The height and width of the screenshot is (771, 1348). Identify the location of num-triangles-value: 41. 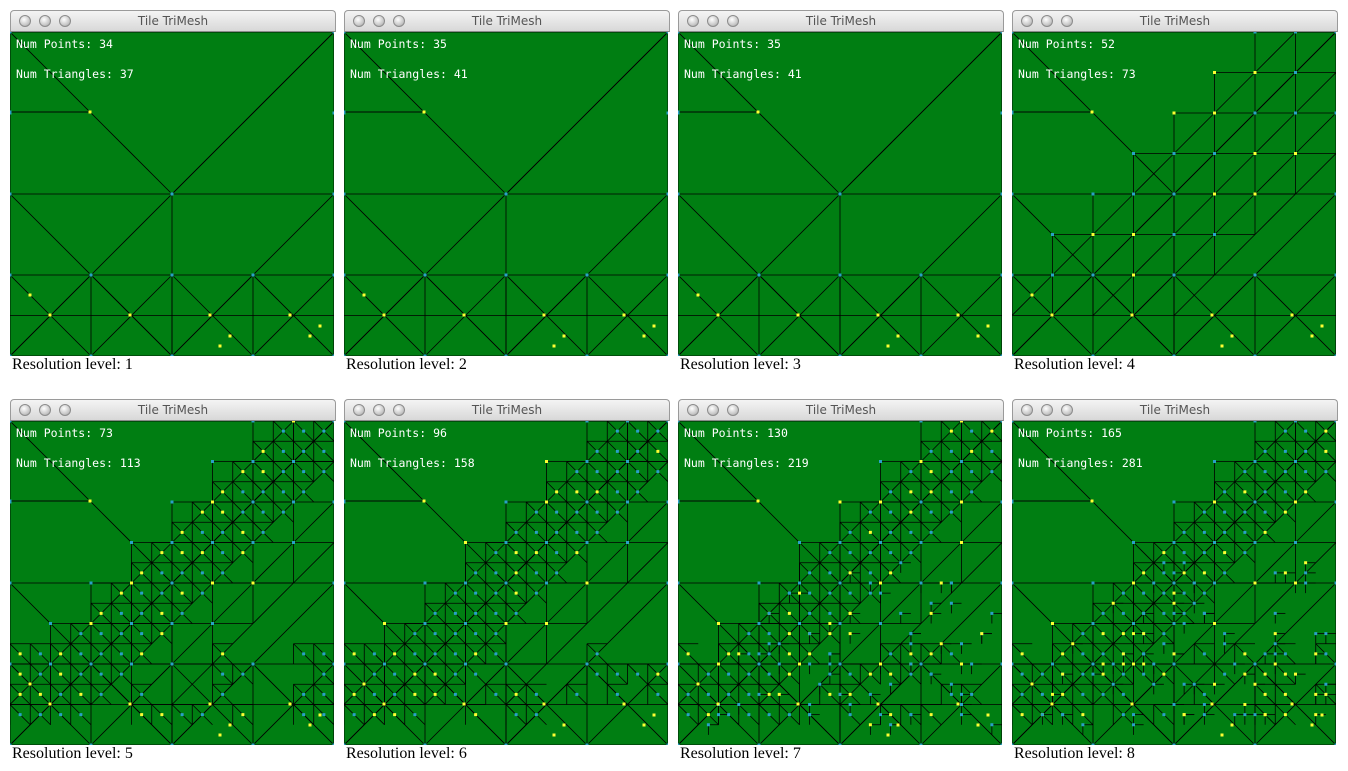
(460, 74).